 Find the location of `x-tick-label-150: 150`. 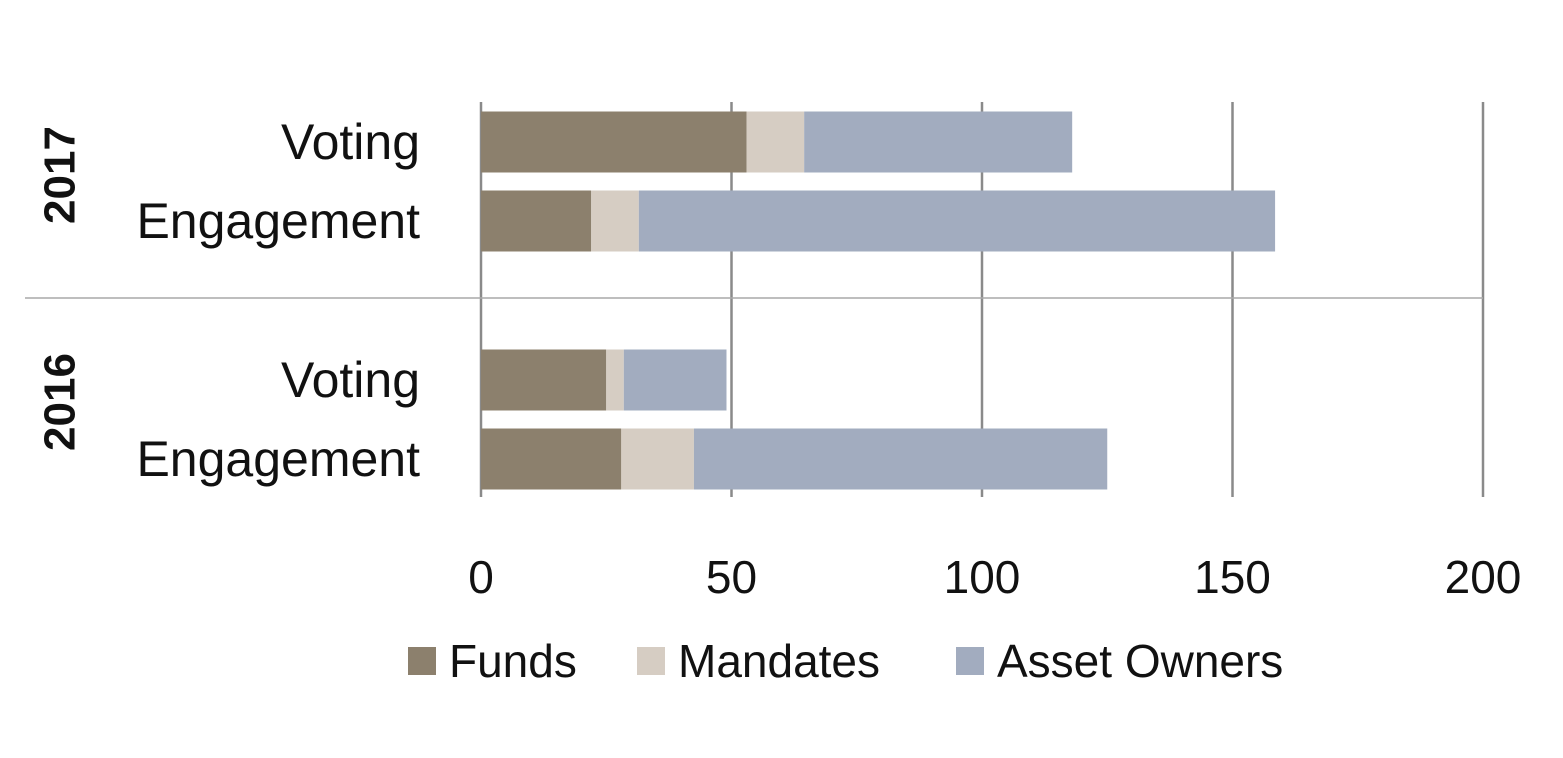

x-tick-label-150: 150 is located at coordinates (1232, 577).